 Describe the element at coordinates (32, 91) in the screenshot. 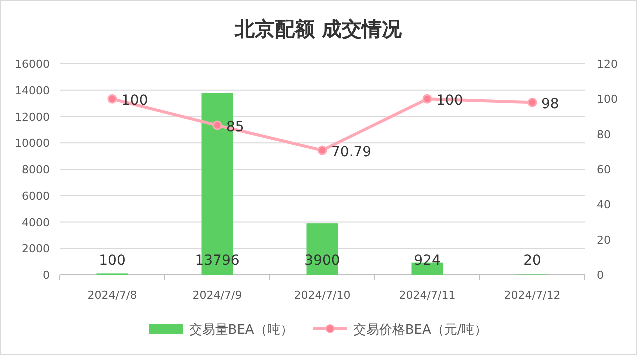

I see `y-tick-label: 14000` at that location.